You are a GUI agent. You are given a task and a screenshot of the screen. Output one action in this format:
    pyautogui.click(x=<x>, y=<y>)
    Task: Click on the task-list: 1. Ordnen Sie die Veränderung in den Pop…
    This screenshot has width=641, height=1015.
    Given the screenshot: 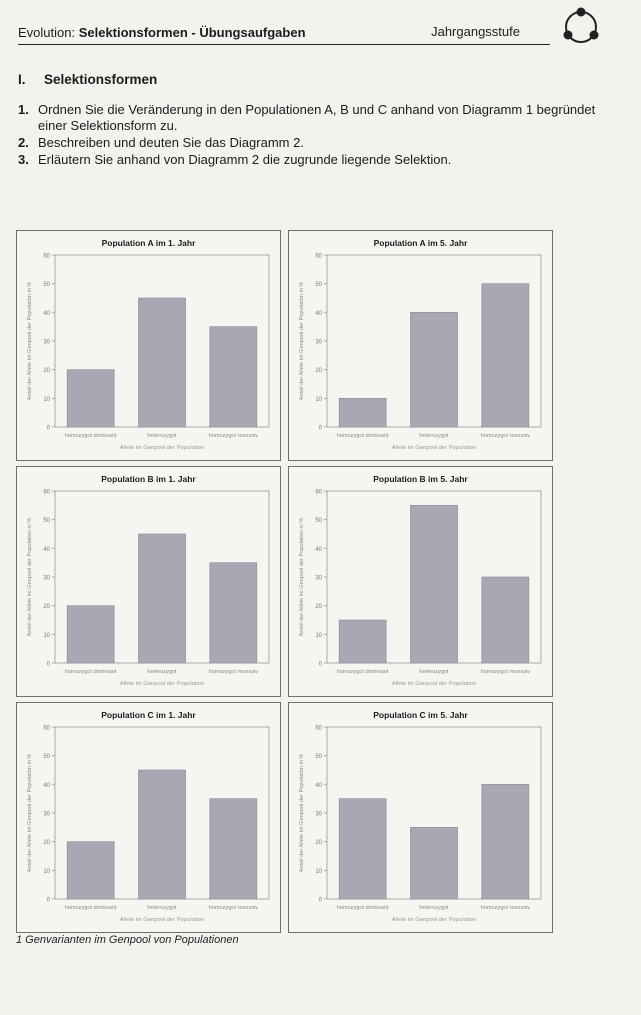 What is the action you would take?
    pyautogui.click(x=308, y=135)
    